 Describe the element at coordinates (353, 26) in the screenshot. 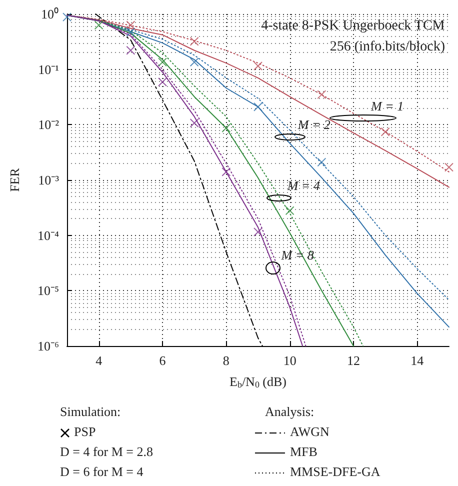

I see `chart-title: 4-state 8-PSK Ungerboeck TCM` at that location.